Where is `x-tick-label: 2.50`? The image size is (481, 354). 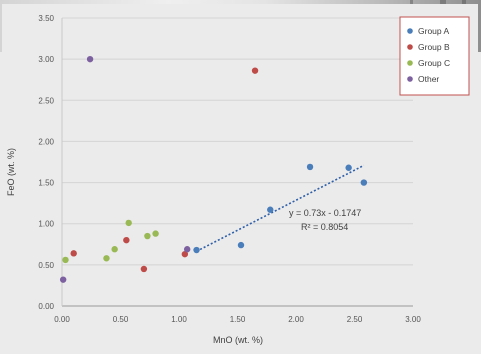
x-tick-label: 2.50 is located at coordinates (355, 319).